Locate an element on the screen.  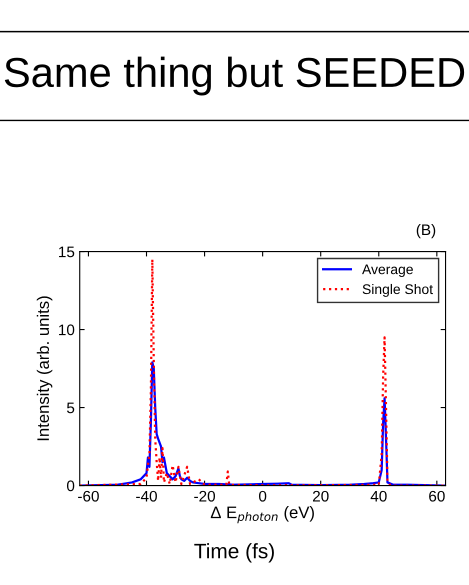
x-tick-label: 60 is located at coordinates (437, 496).